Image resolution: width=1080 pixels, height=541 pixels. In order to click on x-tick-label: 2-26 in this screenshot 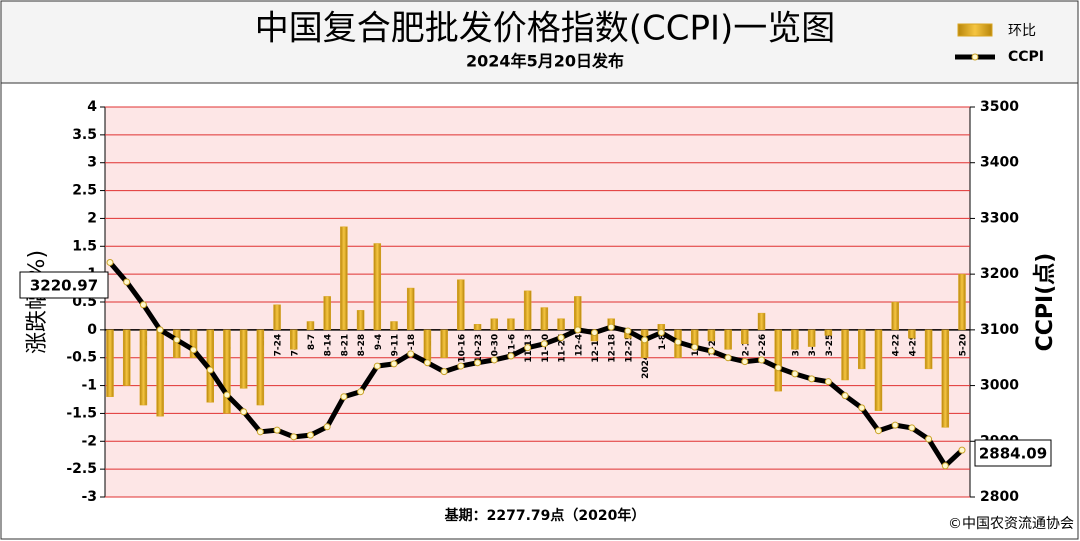, I will do `click(763, 345)`.